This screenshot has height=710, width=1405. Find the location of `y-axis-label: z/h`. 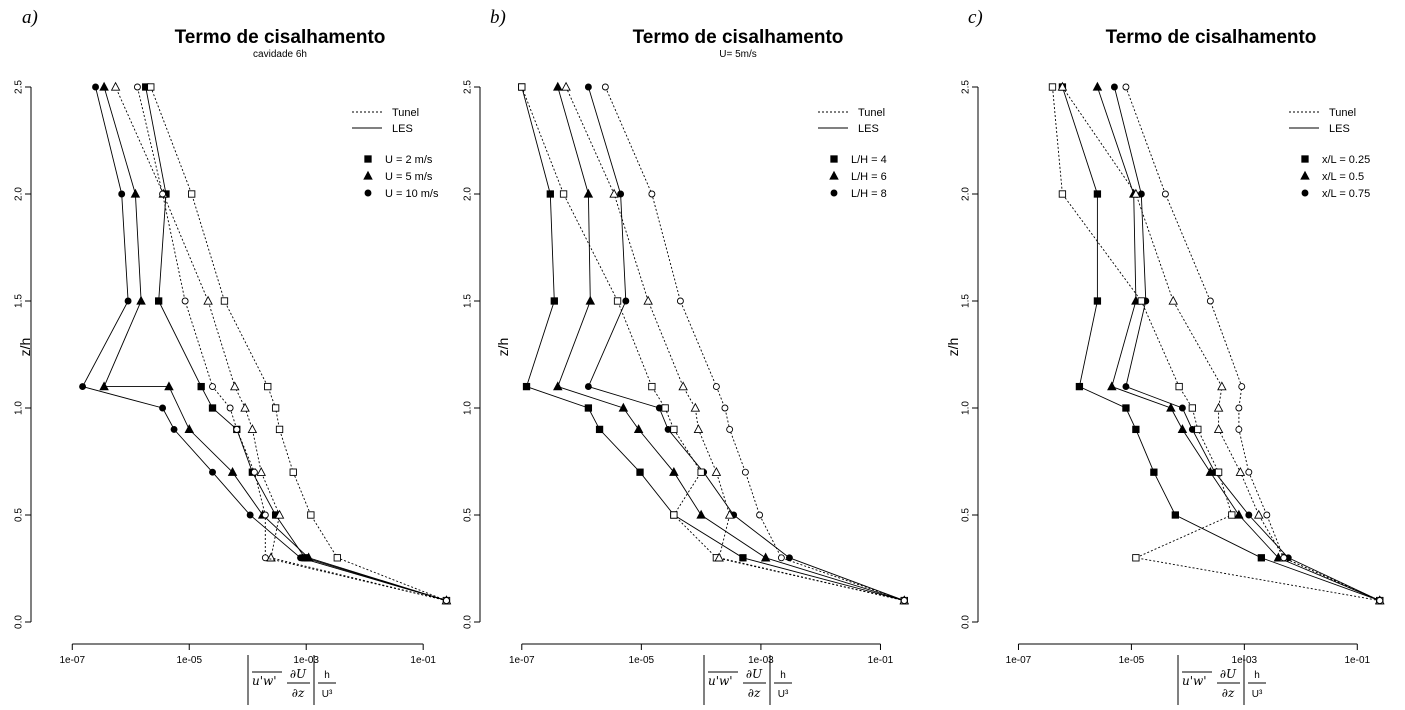

y-axis-label: z/h is located at coordinates (953, 347).